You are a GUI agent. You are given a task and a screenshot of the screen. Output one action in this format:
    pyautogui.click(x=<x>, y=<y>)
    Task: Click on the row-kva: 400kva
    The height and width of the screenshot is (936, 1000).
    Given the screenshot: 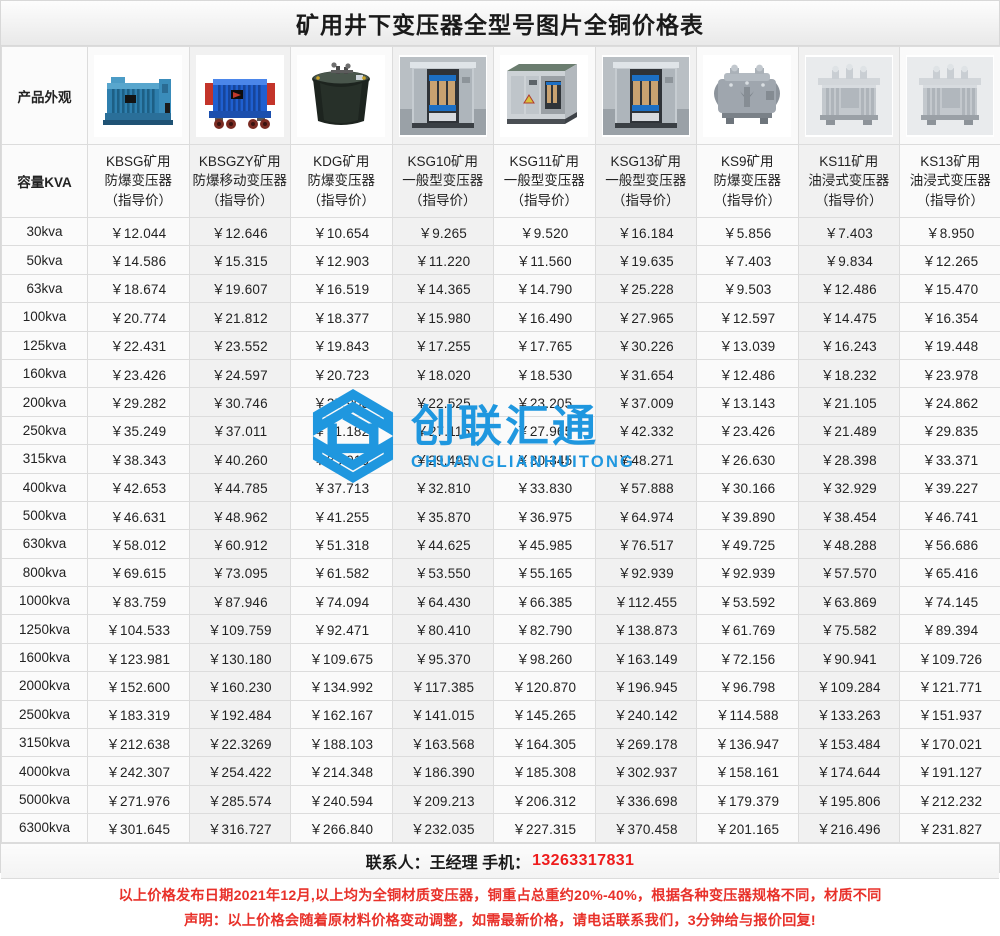 What is the action you would take?
    pyautogui.click(x=45, y=487)
    